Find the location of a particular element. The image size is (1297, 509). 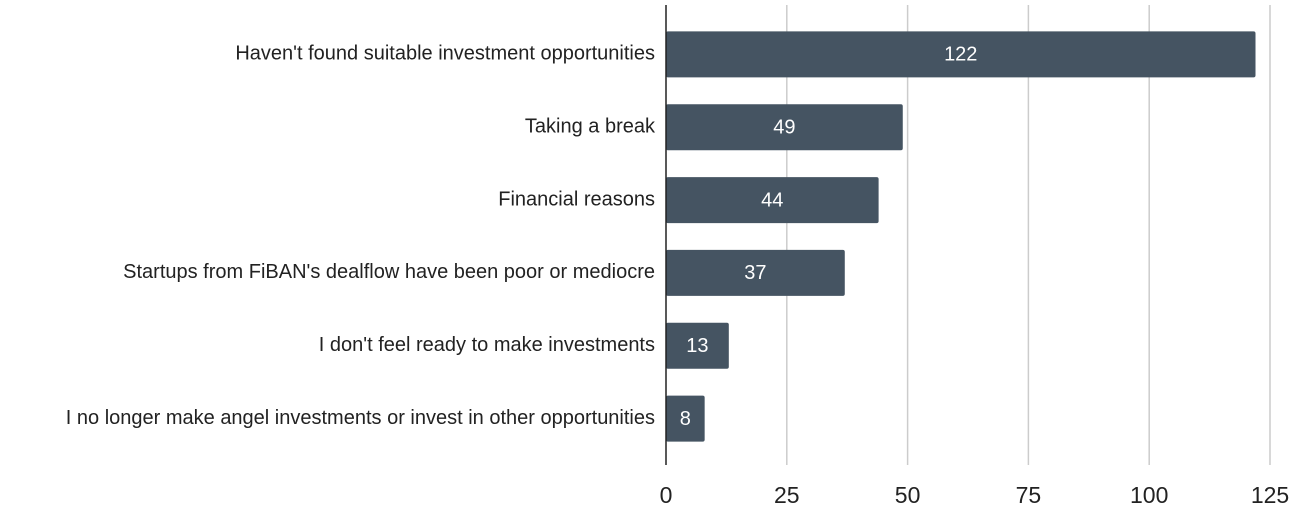

x-tick-label: 75 is located at coordinates (1029, 495).